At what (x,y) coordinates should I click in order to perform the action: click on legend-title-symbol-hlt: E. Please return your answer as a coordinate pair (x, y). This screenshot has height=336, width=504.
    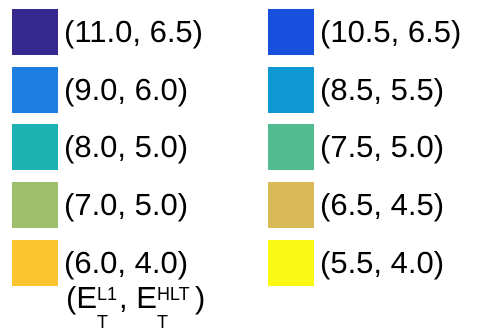
    Looking at the image, I should click on (146, 298).